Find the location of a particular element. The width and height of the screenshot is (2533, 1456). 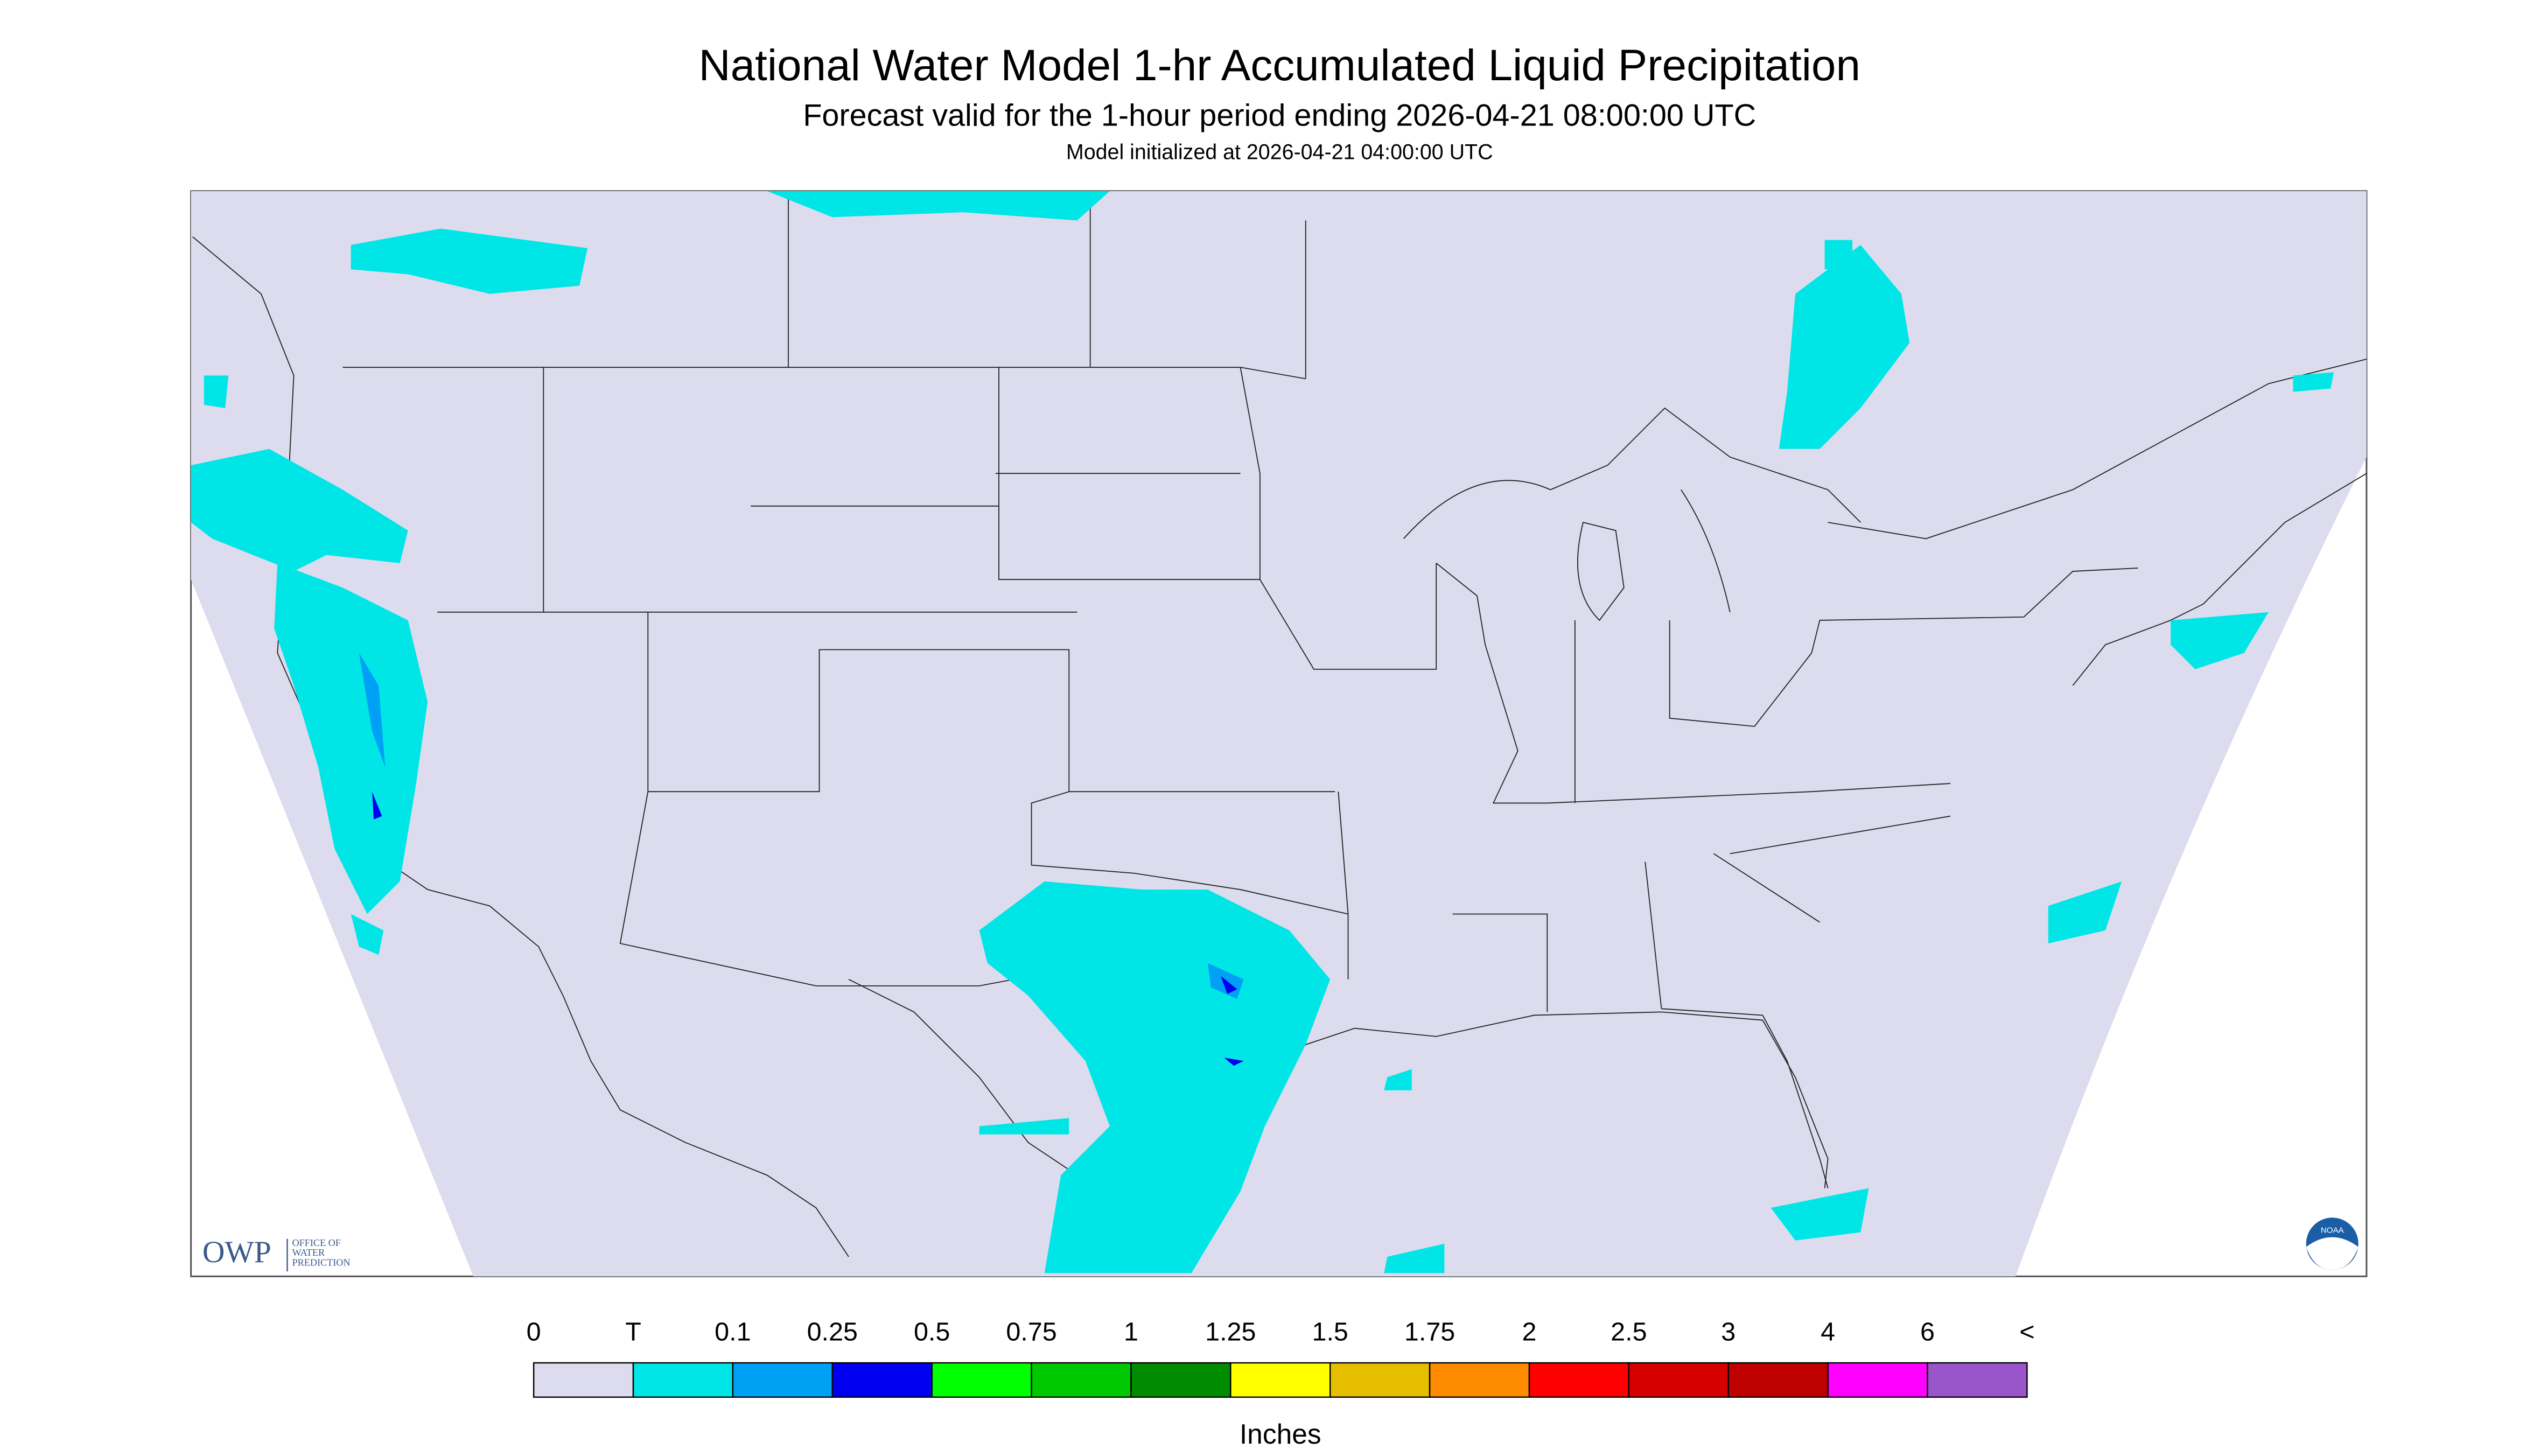

legend-label: T is located at coordinates (633, 1331).